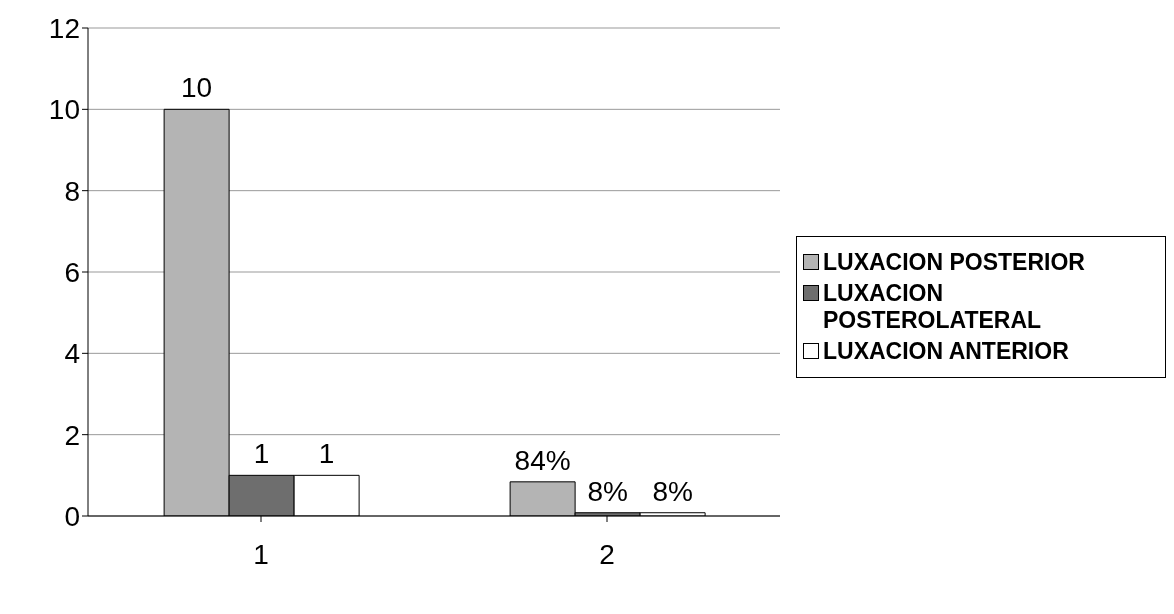  I want to click on data-label: 84%, so click(542, 460).